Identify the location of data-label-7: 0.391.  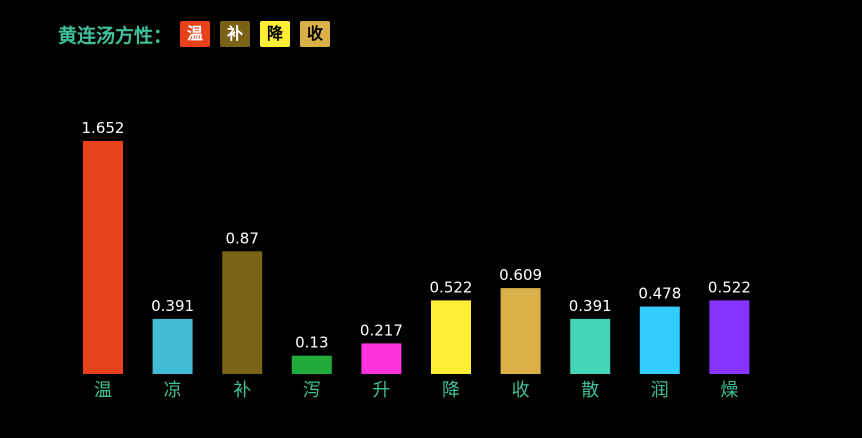
(590, 306).